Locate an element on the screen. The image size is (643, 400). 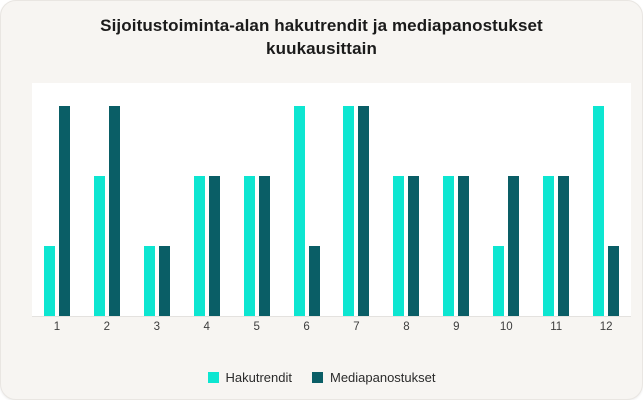
x-axis-label-9: 9 is located at coordinates (456, 327).